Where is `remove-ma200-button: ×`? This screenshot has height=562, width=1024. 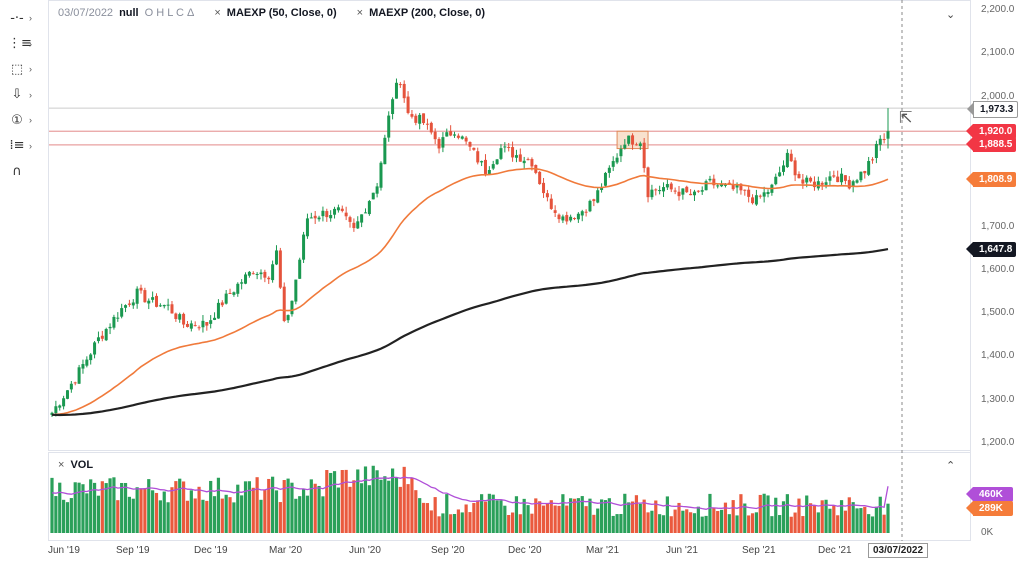 remove-ma200-button: × is located at coordinates (360, 13).